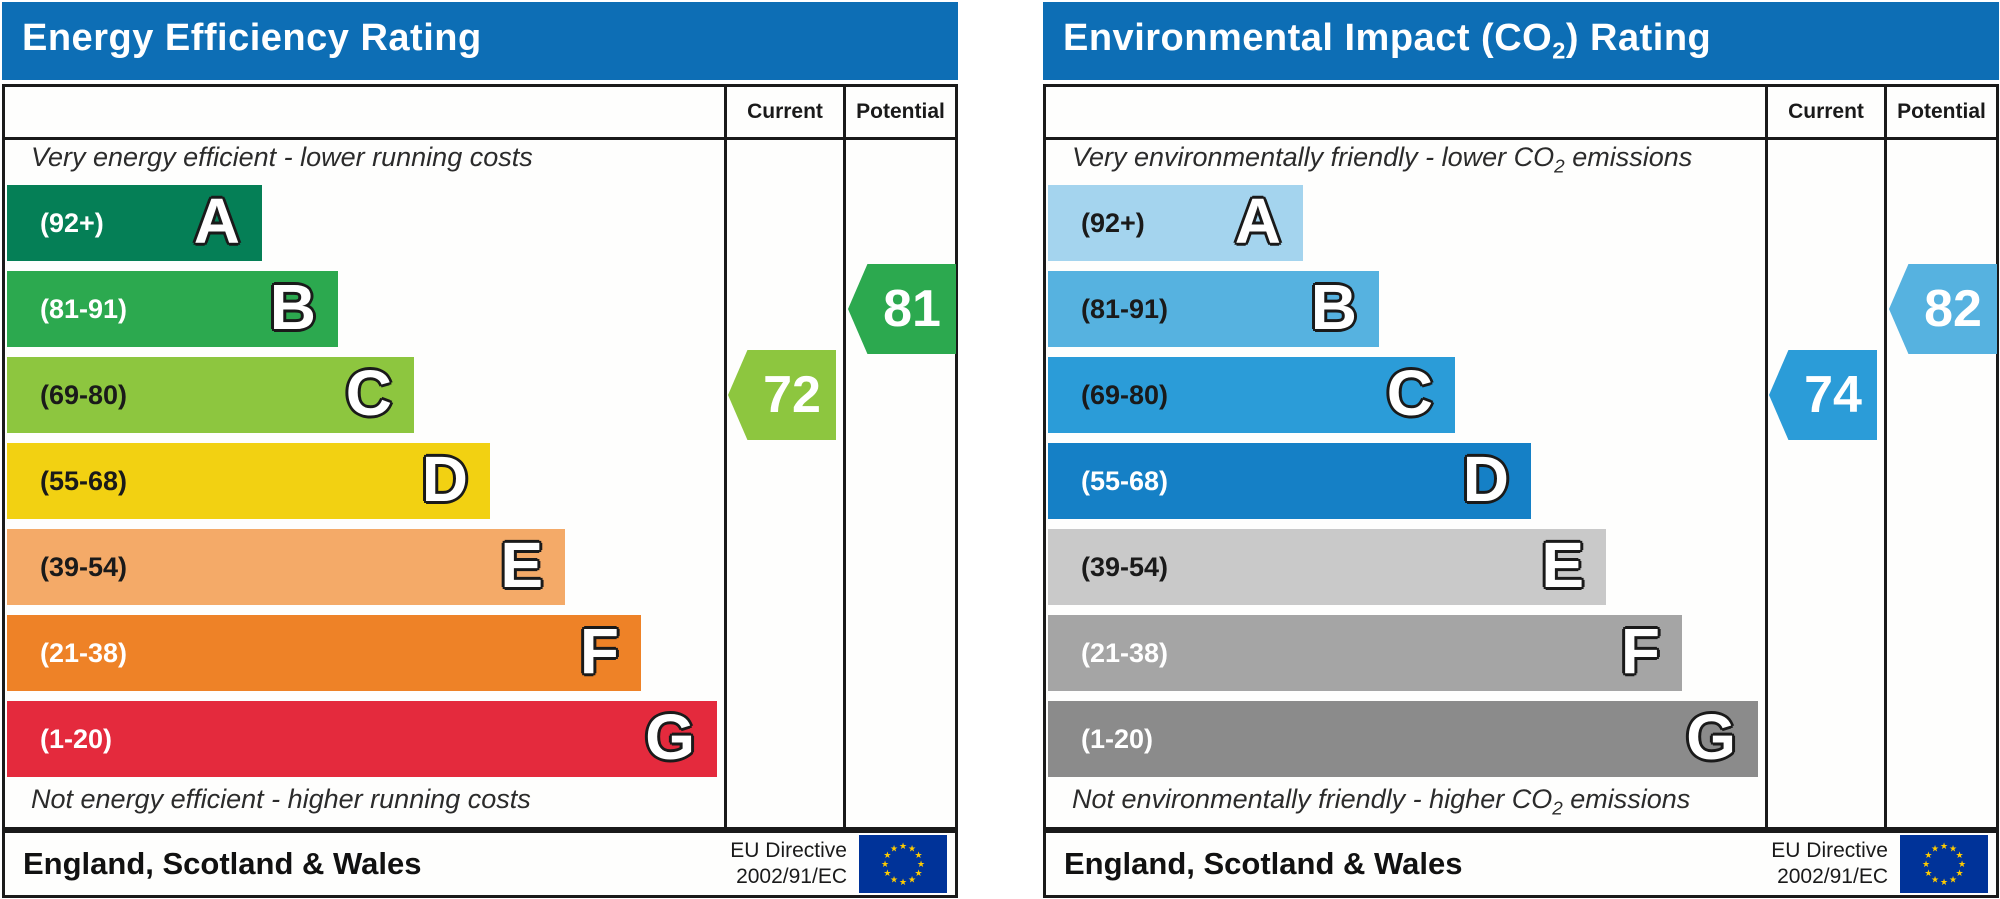  Describe the element at coordinates (1559, 50) in the screenshot. I see `title-subscript: 2` at that location.